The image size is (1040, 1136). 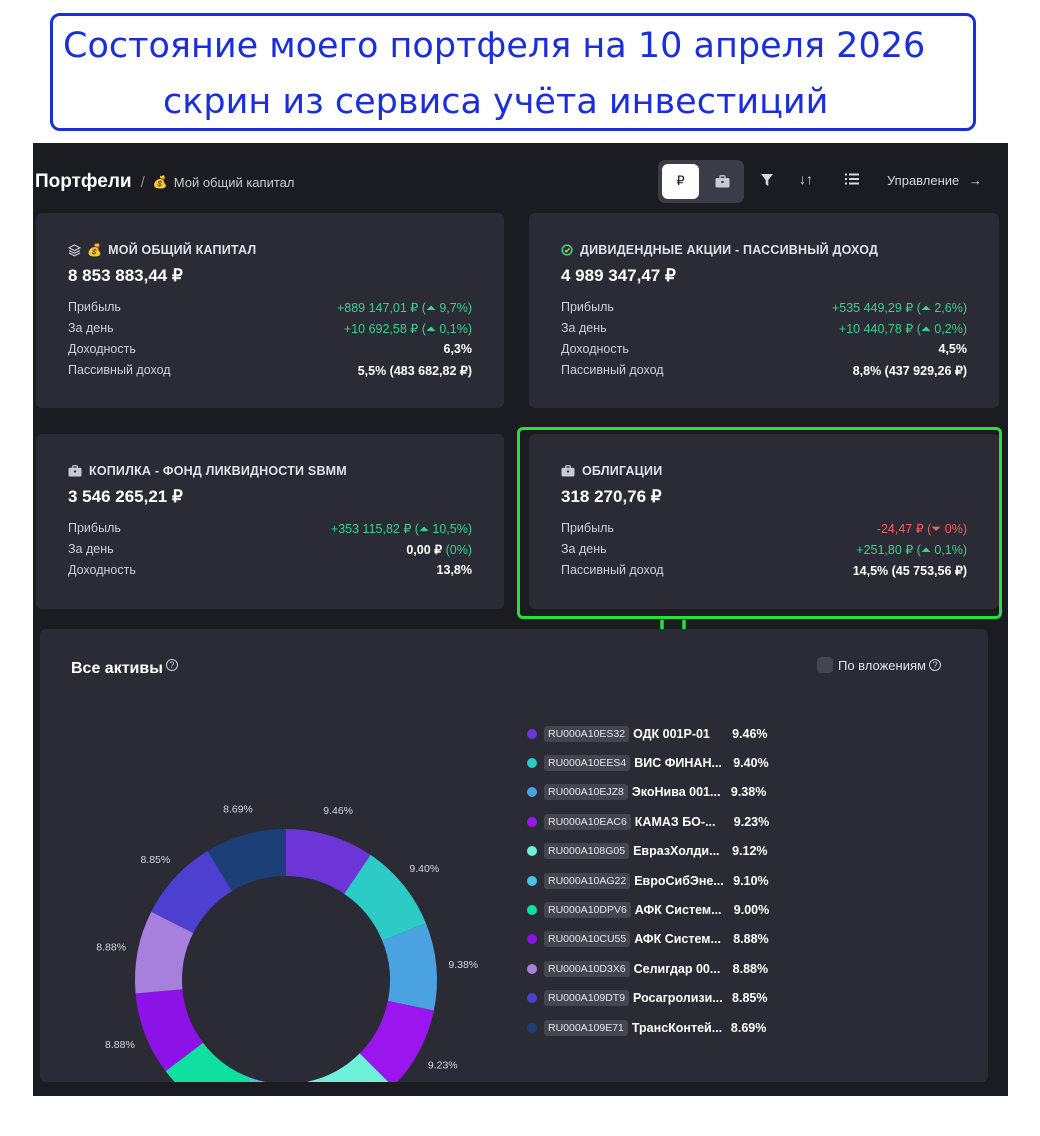 What do you see at coordinates (648, 762) in the screenshot?
I see `legend-item: RU000A10EES4 ВИС ФИНАН... 9.40%` at bounding box center [648, 762].